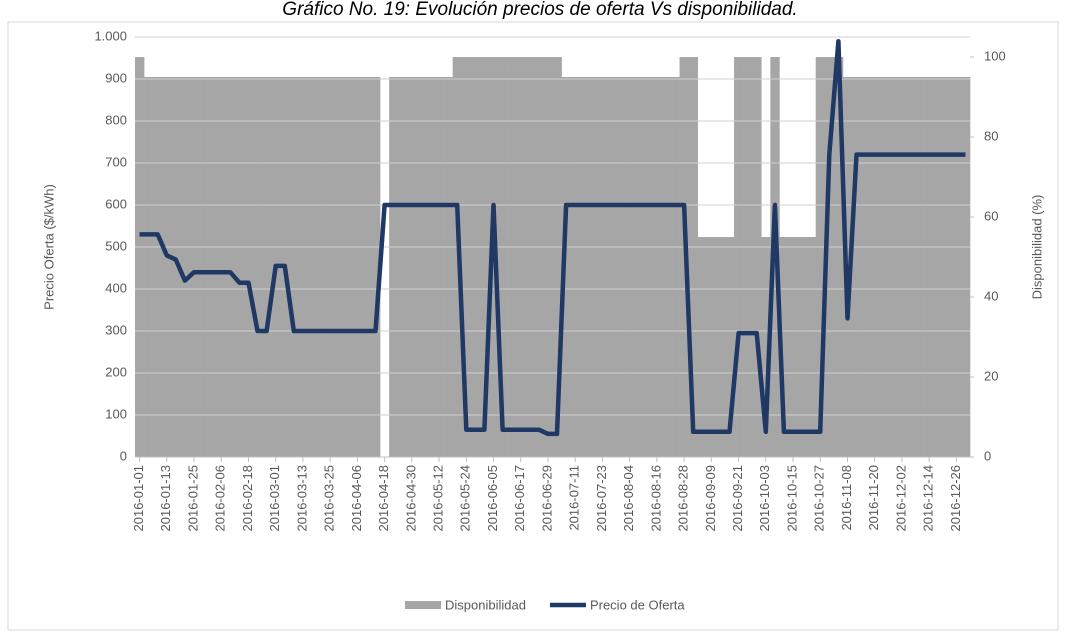 This screenshot has width=1067, height=638. Describe the element at coordinates (737, 498) in the screenshot. I see `x-tick-label: 2016-09-21` at that location.